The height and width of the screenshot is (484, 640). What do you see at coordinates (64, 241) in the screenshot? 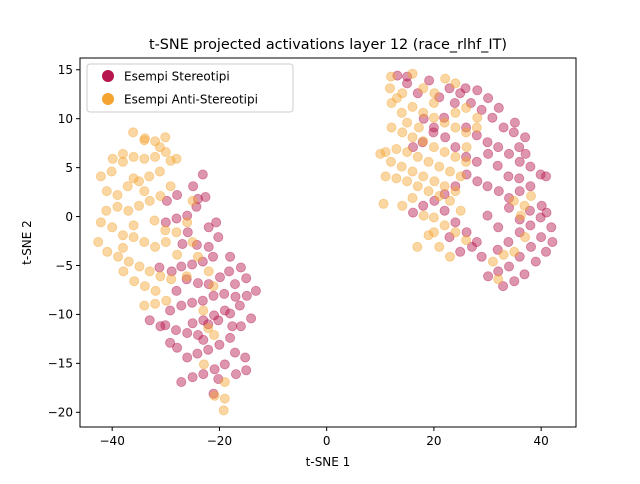
I see `y-axis-ticks: −20 −15 −10 −5 0 5 10 15` at bounding box center [64, 241].